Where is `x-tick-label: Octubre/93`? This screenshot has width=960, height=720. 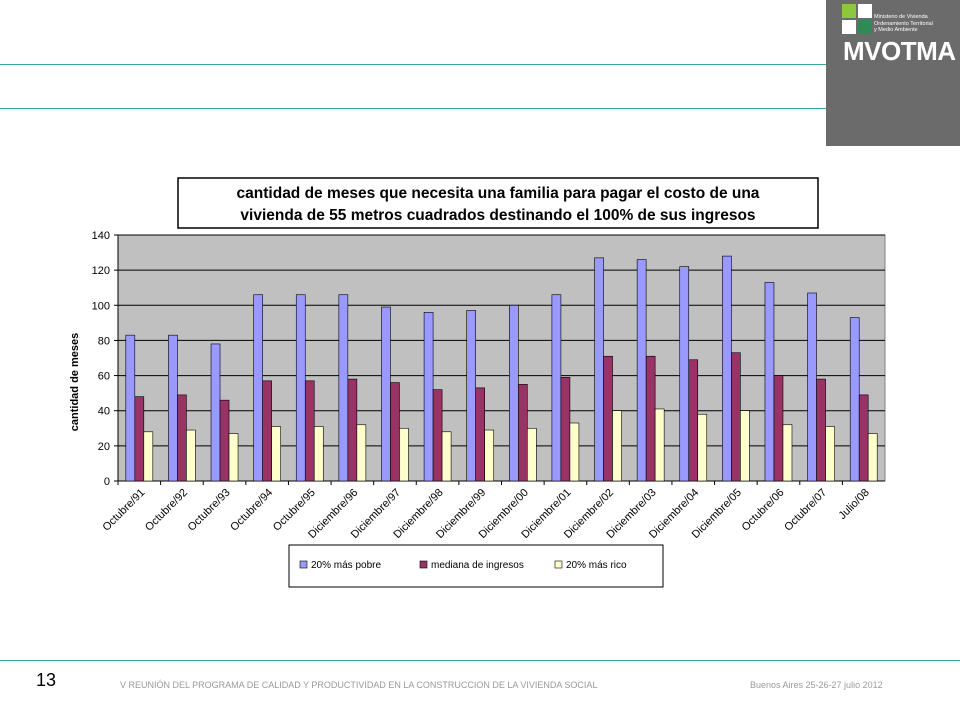 x-tick-label: Octubre/93 is located at coordinates (209, 510).